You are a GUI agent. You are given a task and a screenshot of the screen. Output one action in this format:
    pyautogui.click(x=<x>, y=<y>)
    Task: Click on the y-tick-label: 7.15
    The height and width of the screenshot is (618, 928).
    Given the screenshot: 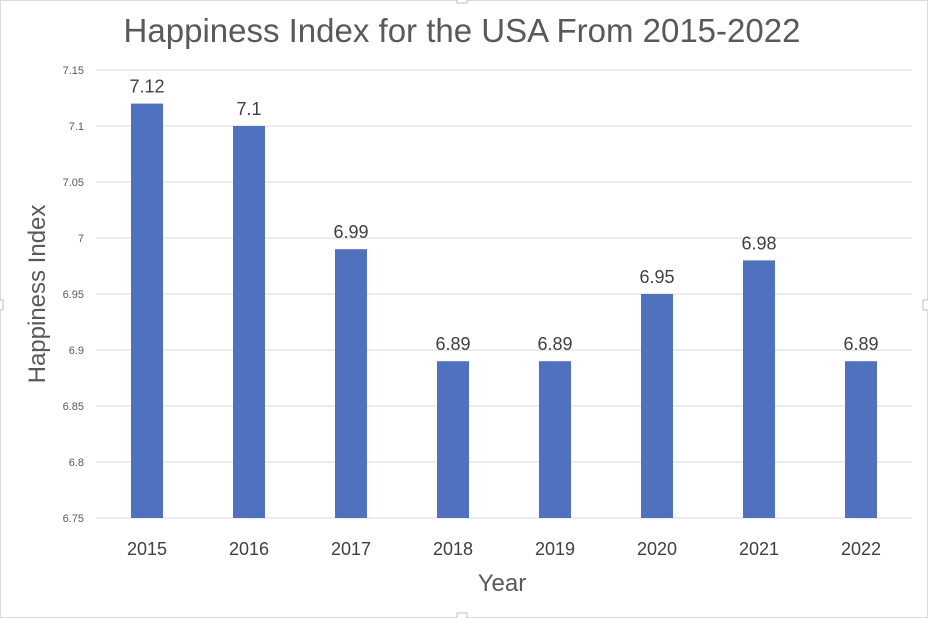 What is the action you would take?
    pyautogui.click(x=73, y=71)
    